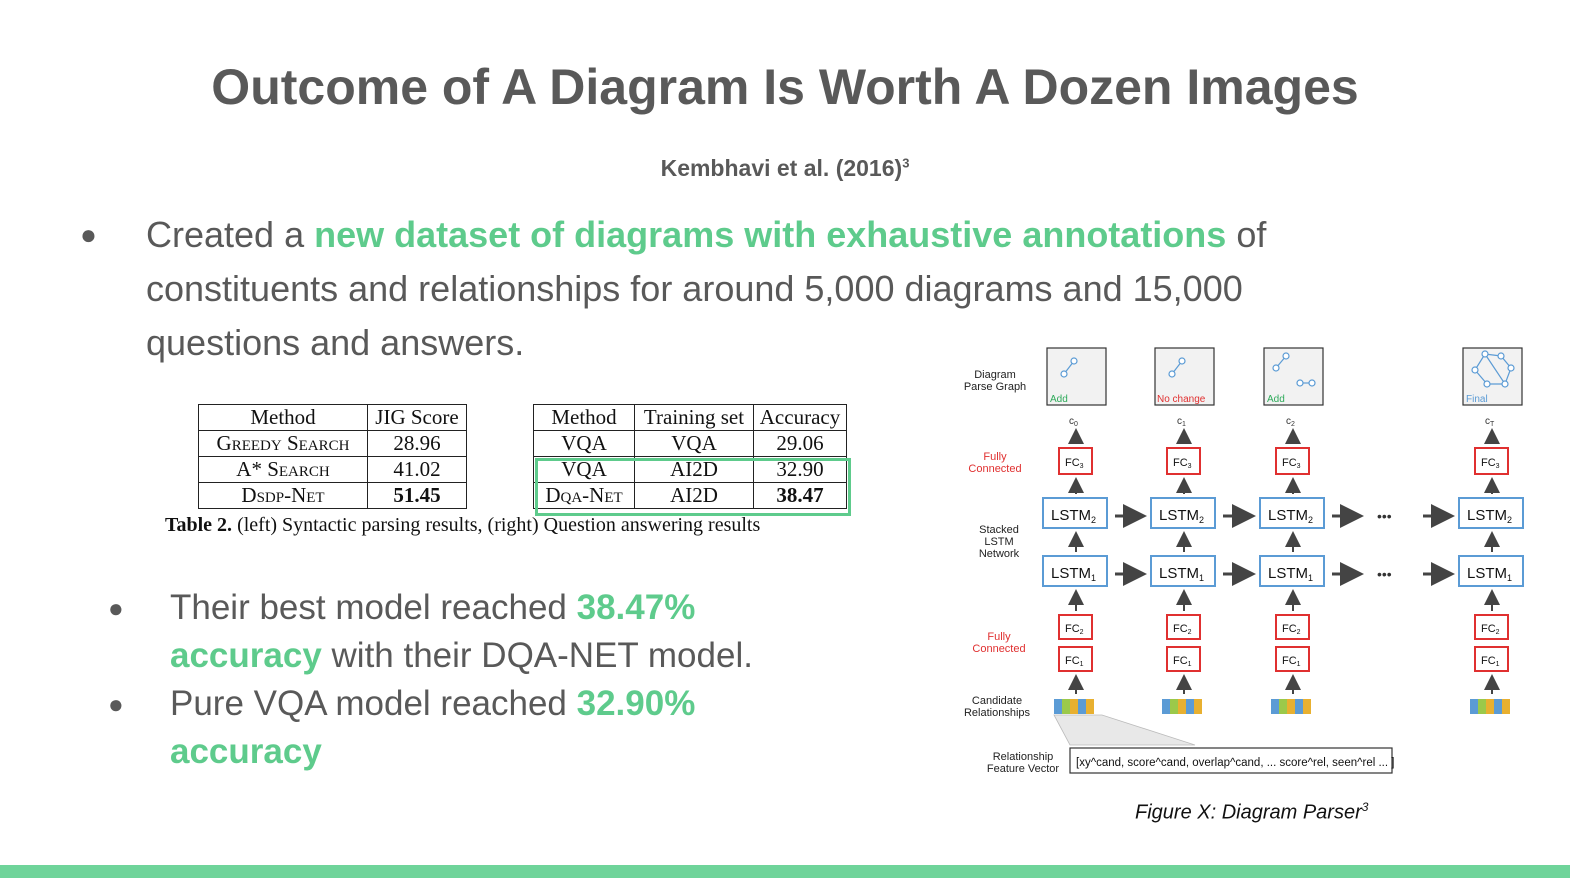  I want to click on citation-text: Kembhavi et al. (2016), so click(781, 168).